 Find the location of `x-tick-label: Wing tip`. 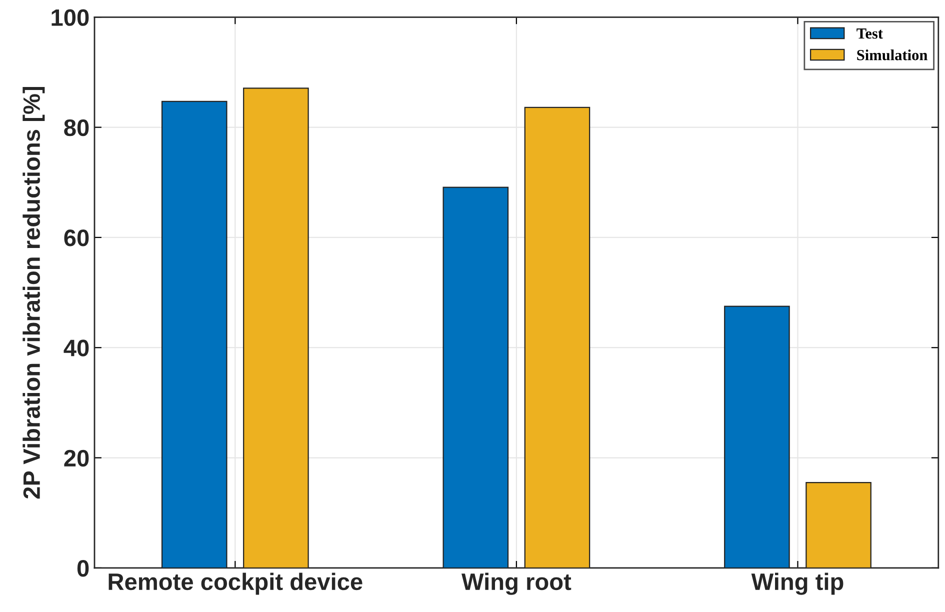

x-tick-label: Wing tip is located at coordinates (797, 583).